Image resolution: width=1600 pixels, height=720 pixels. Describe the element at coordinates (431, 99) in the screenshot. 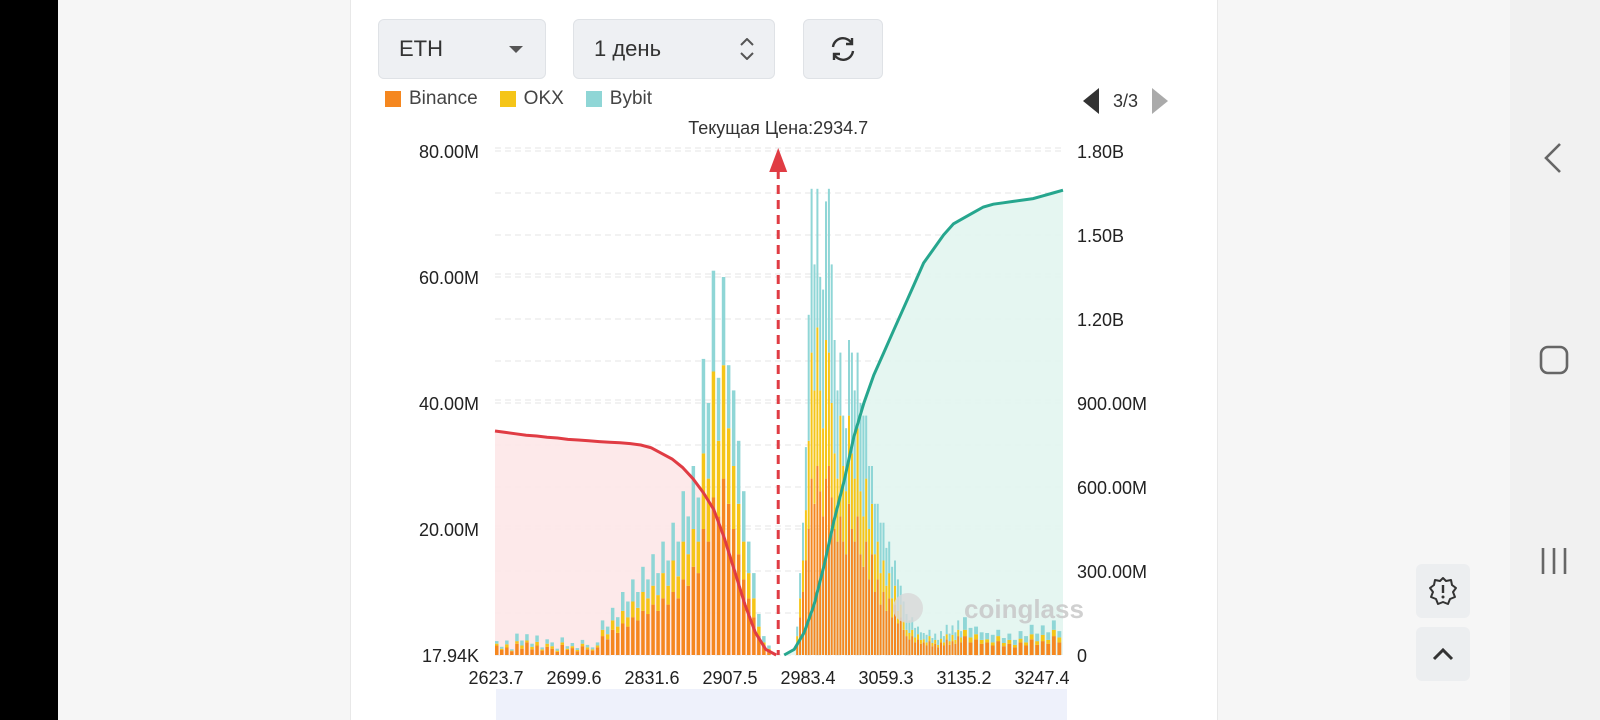

I see `legend-item-binance: Binance` at that location.